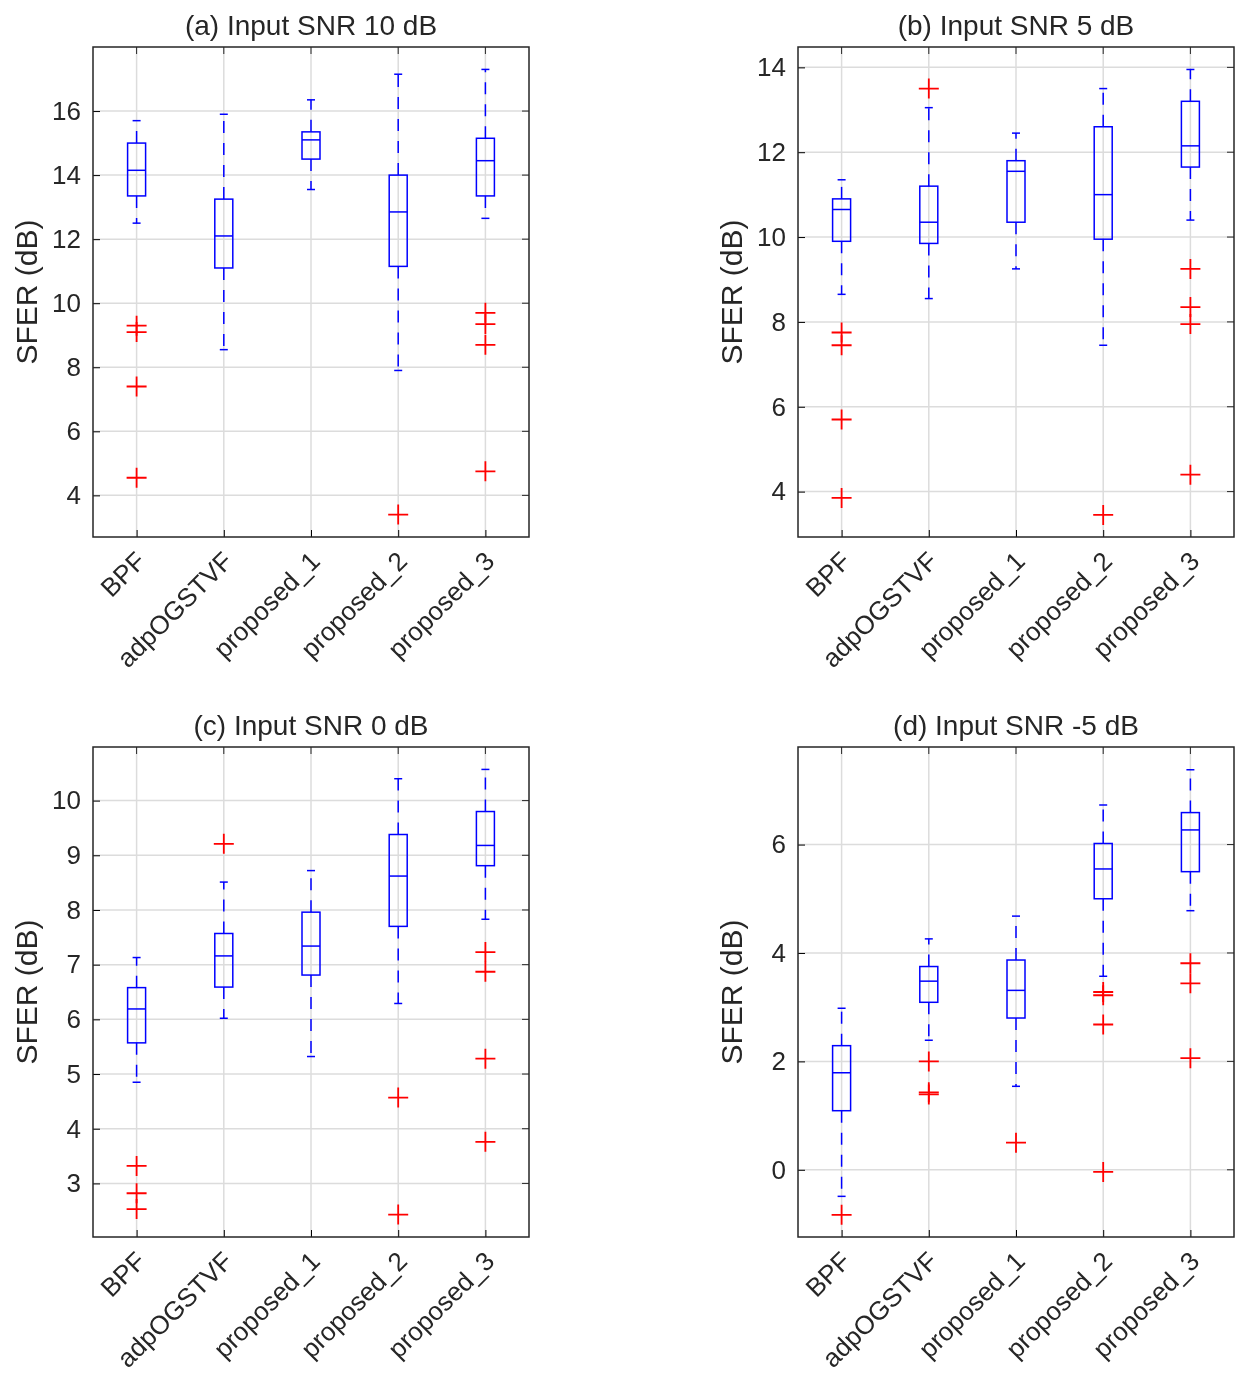 The height and width of the screenshot is (1384, 1241). I want to click on y-tick-label: 3, so click(73, 1183).